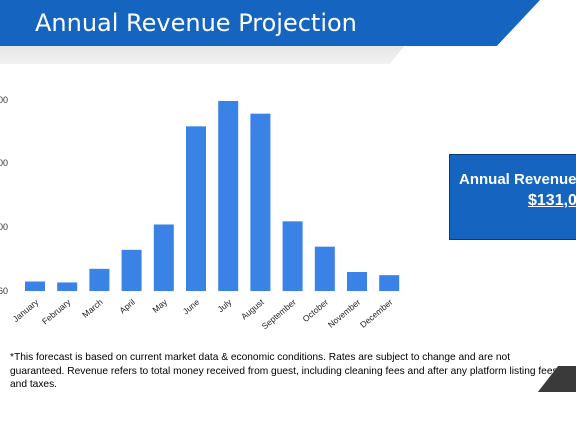  I want to click on bar-april, so click(131, 270).